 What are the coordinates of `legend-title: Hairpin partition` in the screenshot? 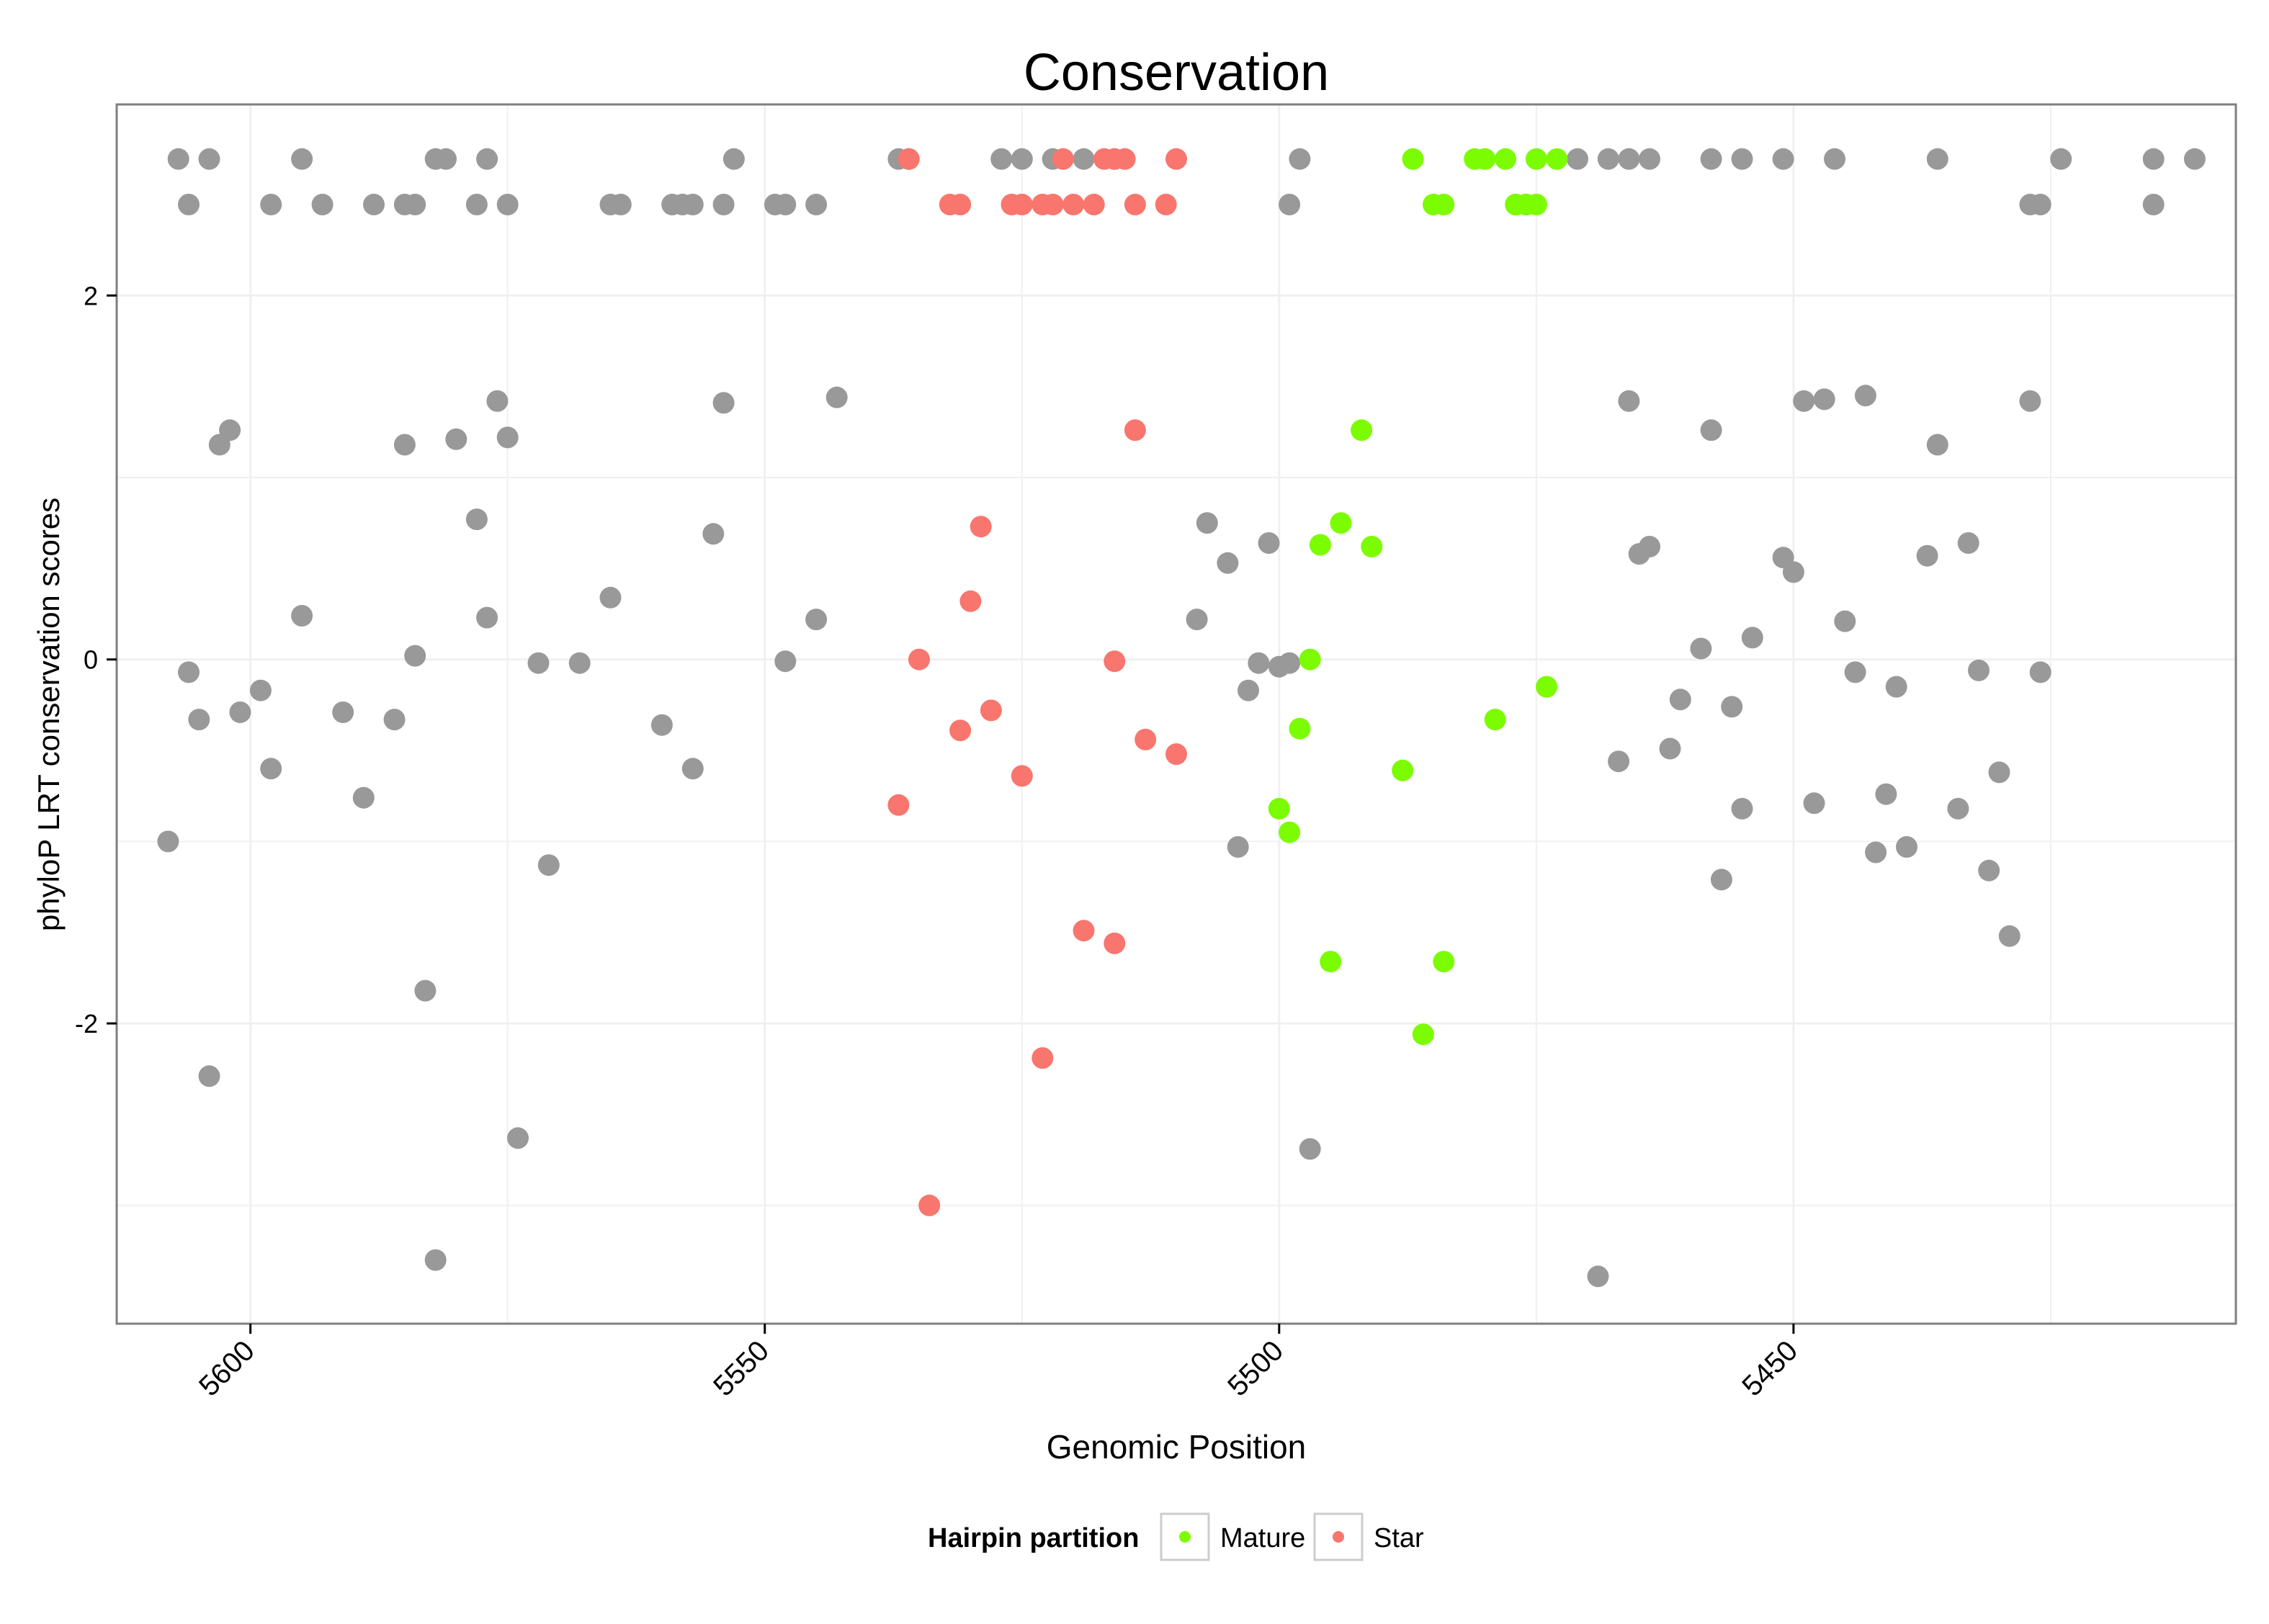 It's located at (1033, 1538).